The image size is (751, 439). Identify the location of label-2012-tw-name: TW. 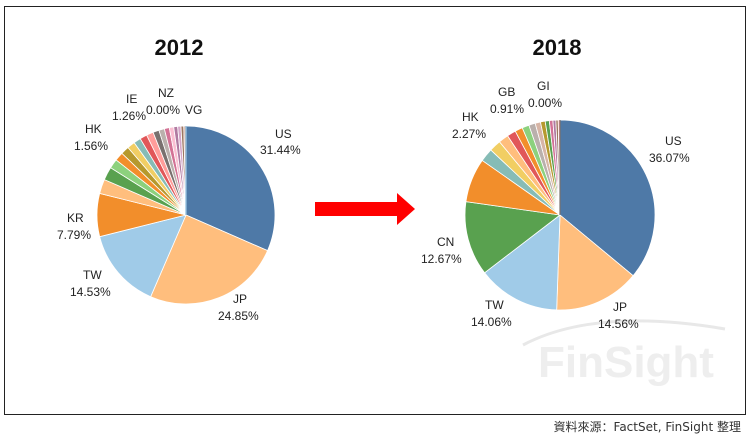
(92, 275).